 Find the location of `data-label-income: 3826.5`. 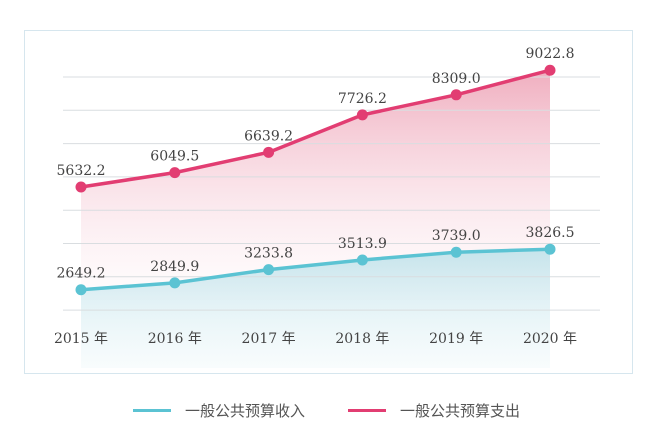

data-label-income: 3826.5 is located at coordinates (550, 233).